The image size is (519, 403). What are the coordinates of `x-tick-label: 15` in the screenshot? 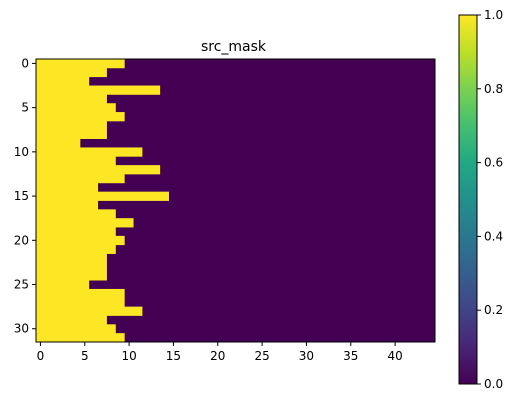 It's located at (173, 356).